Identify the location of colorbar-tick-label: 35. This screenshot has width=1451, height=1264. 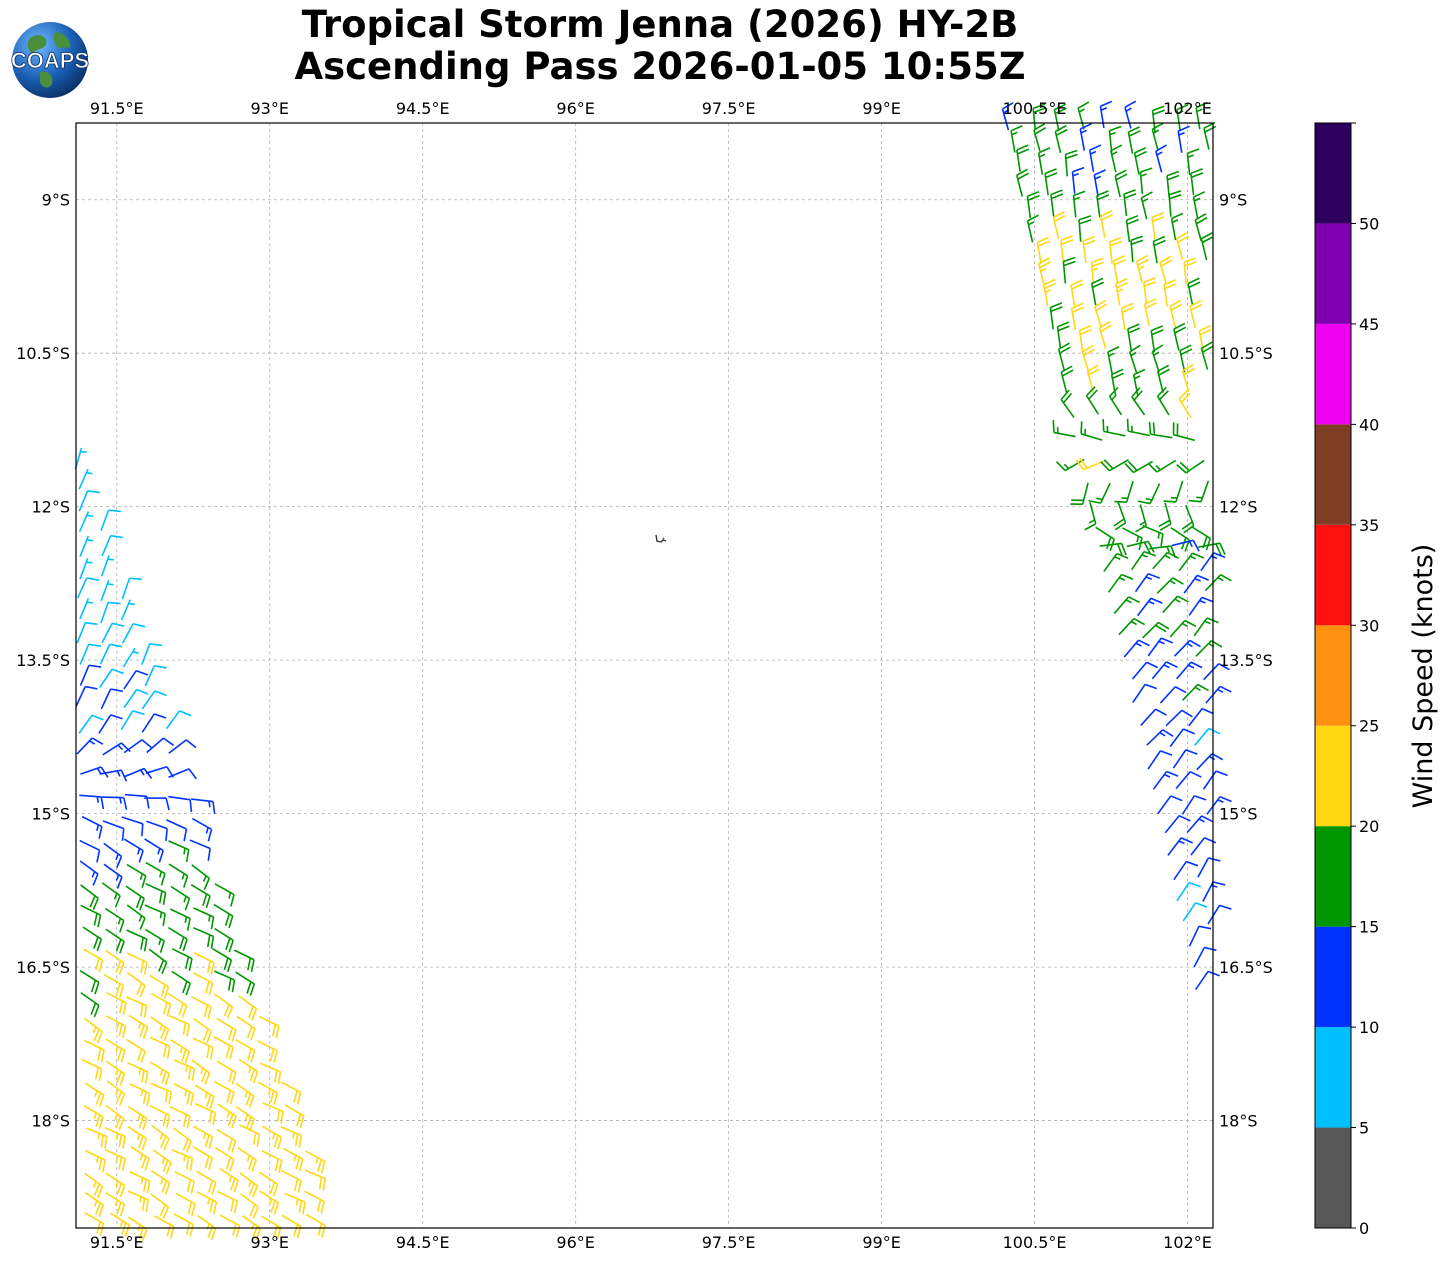
(1369, 525).